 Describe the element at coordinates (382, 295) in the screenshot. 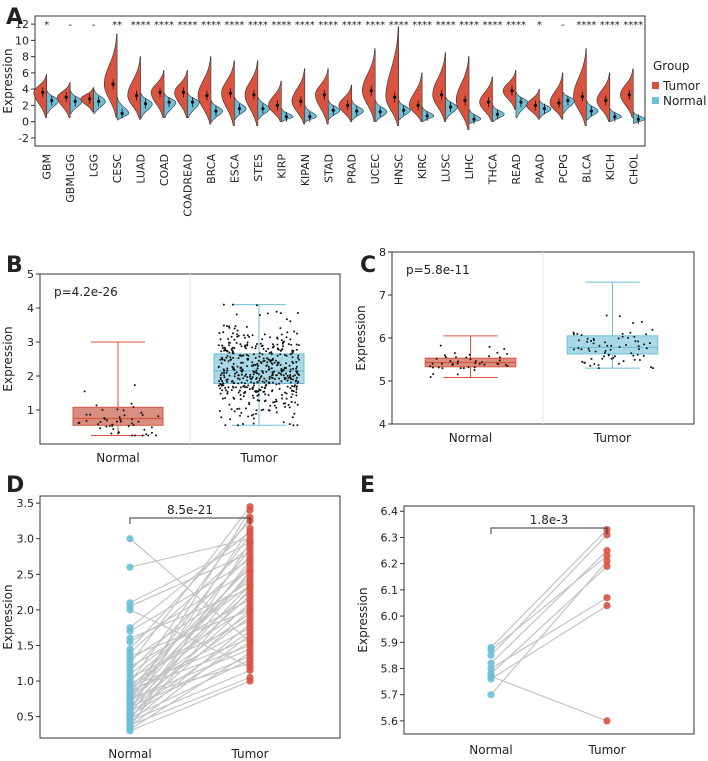

I see `y-tick-label: 7` at that location.